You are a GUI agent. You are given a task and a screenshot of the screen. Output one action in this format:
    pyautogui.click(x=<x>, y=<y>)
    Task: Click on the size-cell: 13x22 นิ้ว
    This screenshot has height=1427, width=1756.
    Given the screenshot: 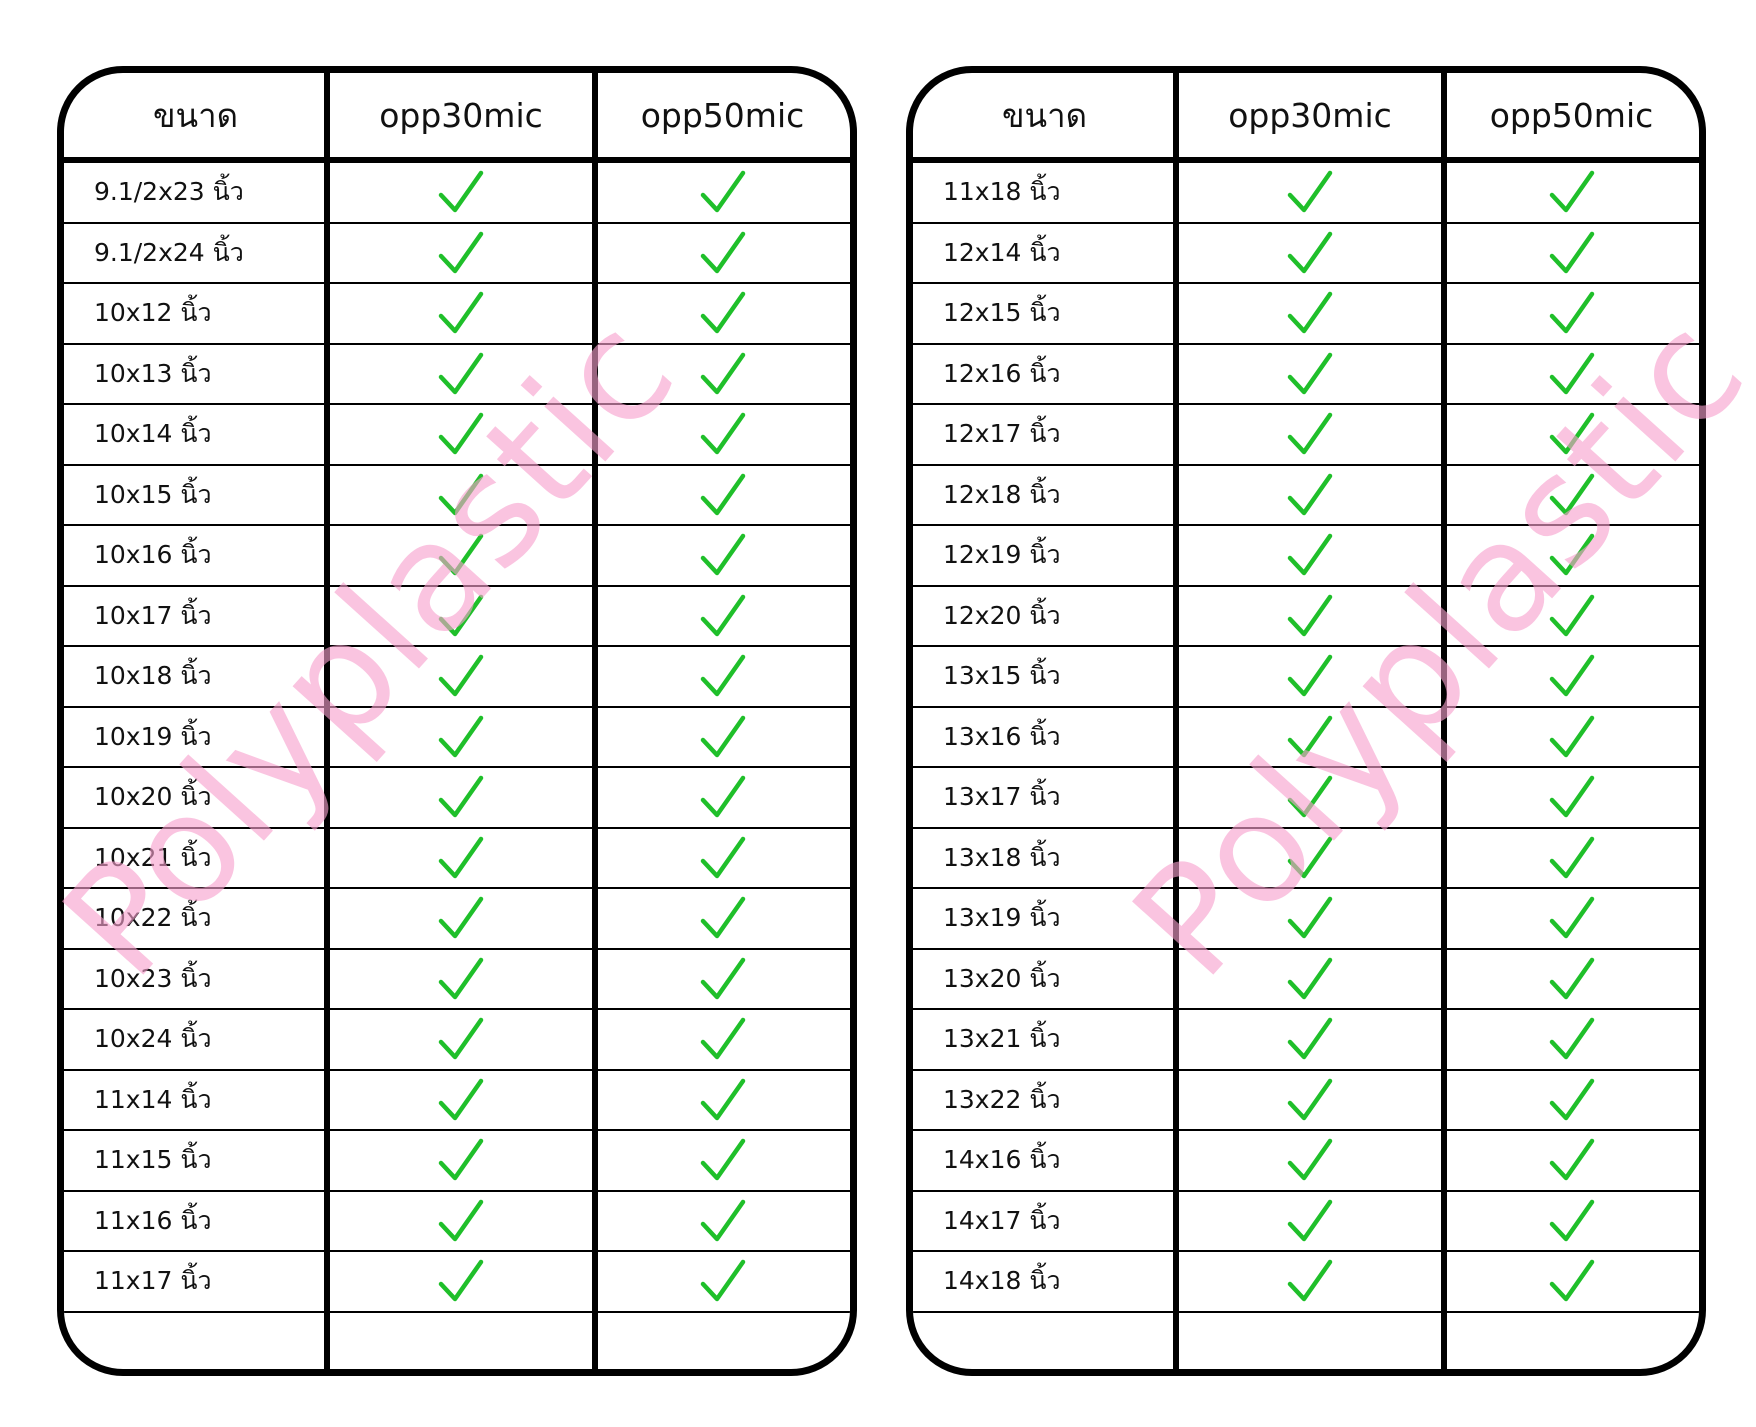 What is the action you would take?
    pyautogui.click(x=1002, y=1099)
    